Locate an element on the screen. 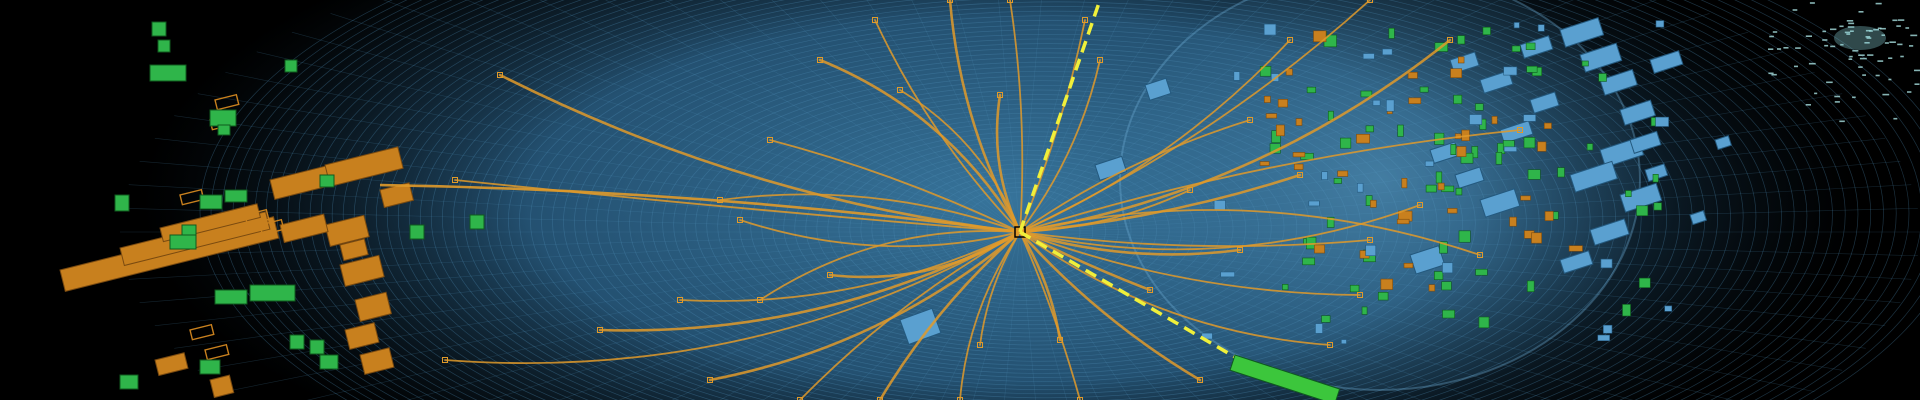 This screenshot has width=1920, height=400. mesh-ring is located at coordinates (1021, 232).